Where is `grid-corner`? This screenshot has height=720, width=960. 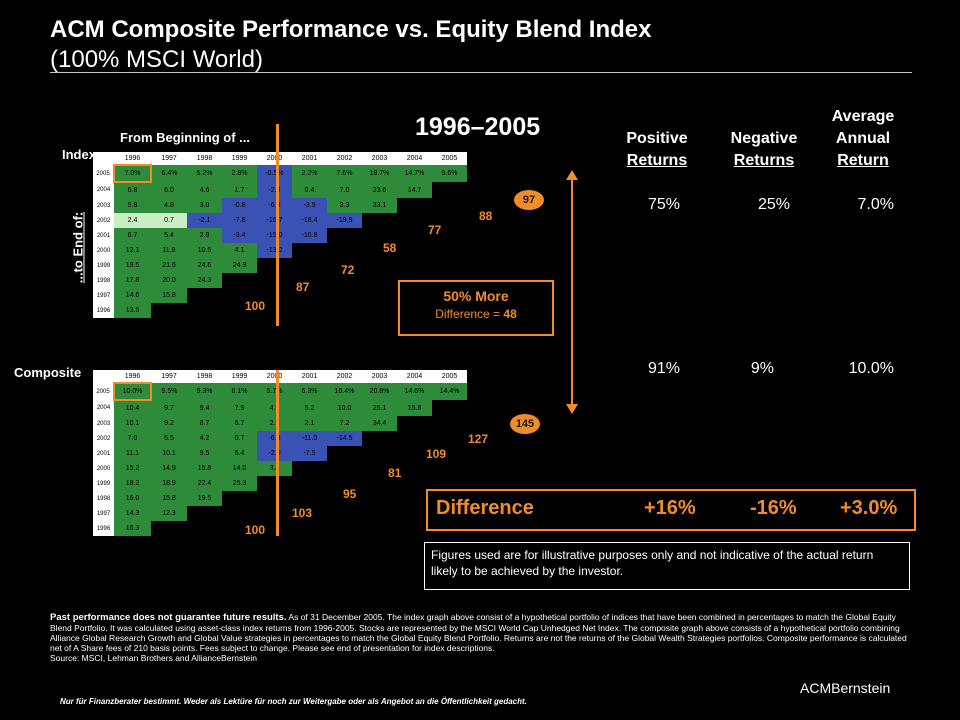
grid-corner is located at coordinates (103, 376).